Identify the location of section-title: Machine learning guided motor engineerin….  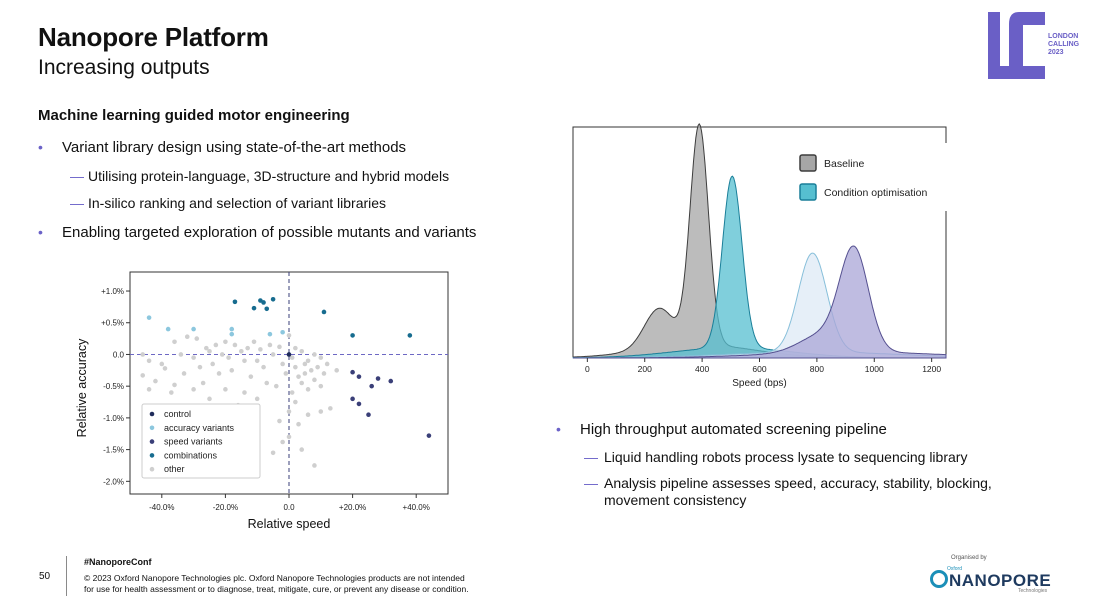
(194, 115).